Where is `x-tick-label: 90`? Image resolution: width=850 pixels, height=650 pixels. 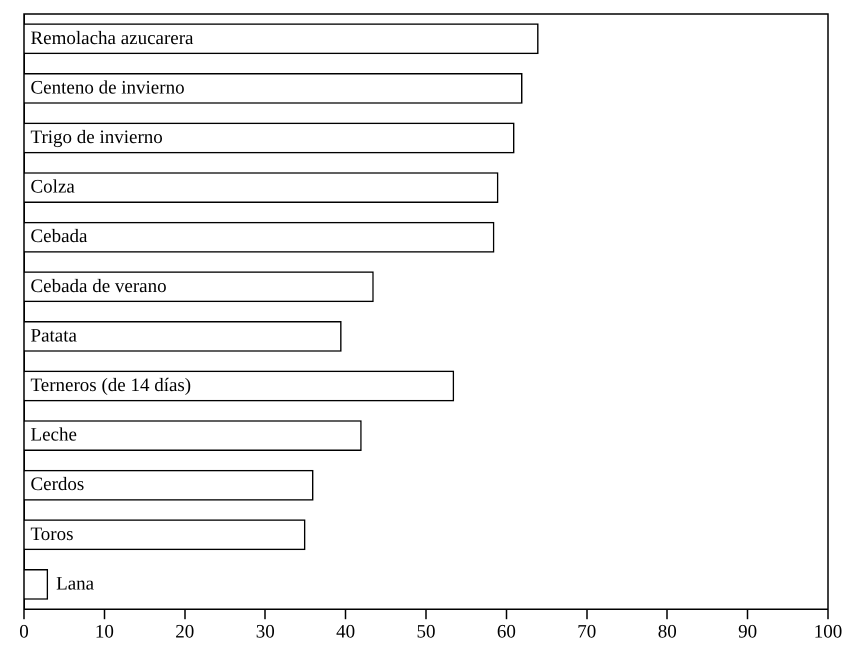 x-tick-label: 90 is located at coordinates (748, 632).